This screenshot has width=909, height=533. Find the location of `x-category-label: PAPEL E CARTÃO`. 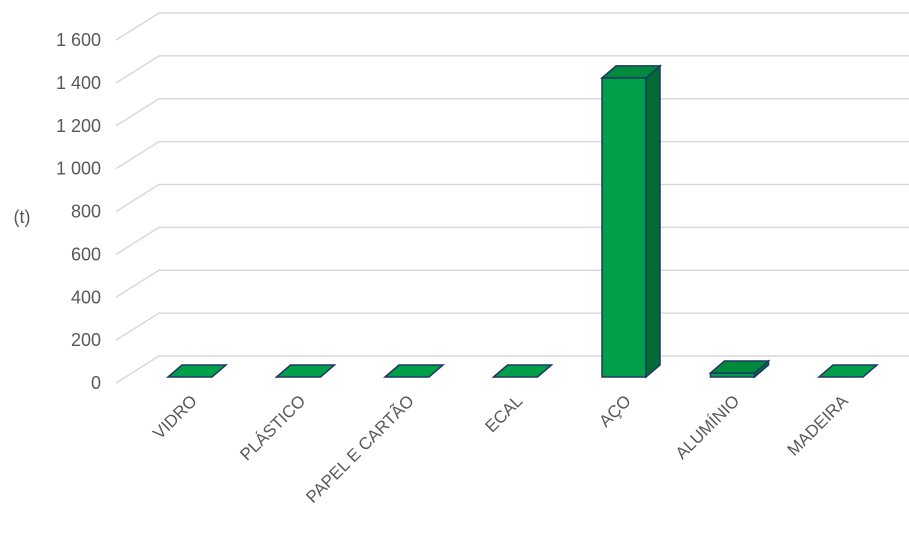

x-category-label: PAPEL E CARTÃO is located at coordinates (359, 448).